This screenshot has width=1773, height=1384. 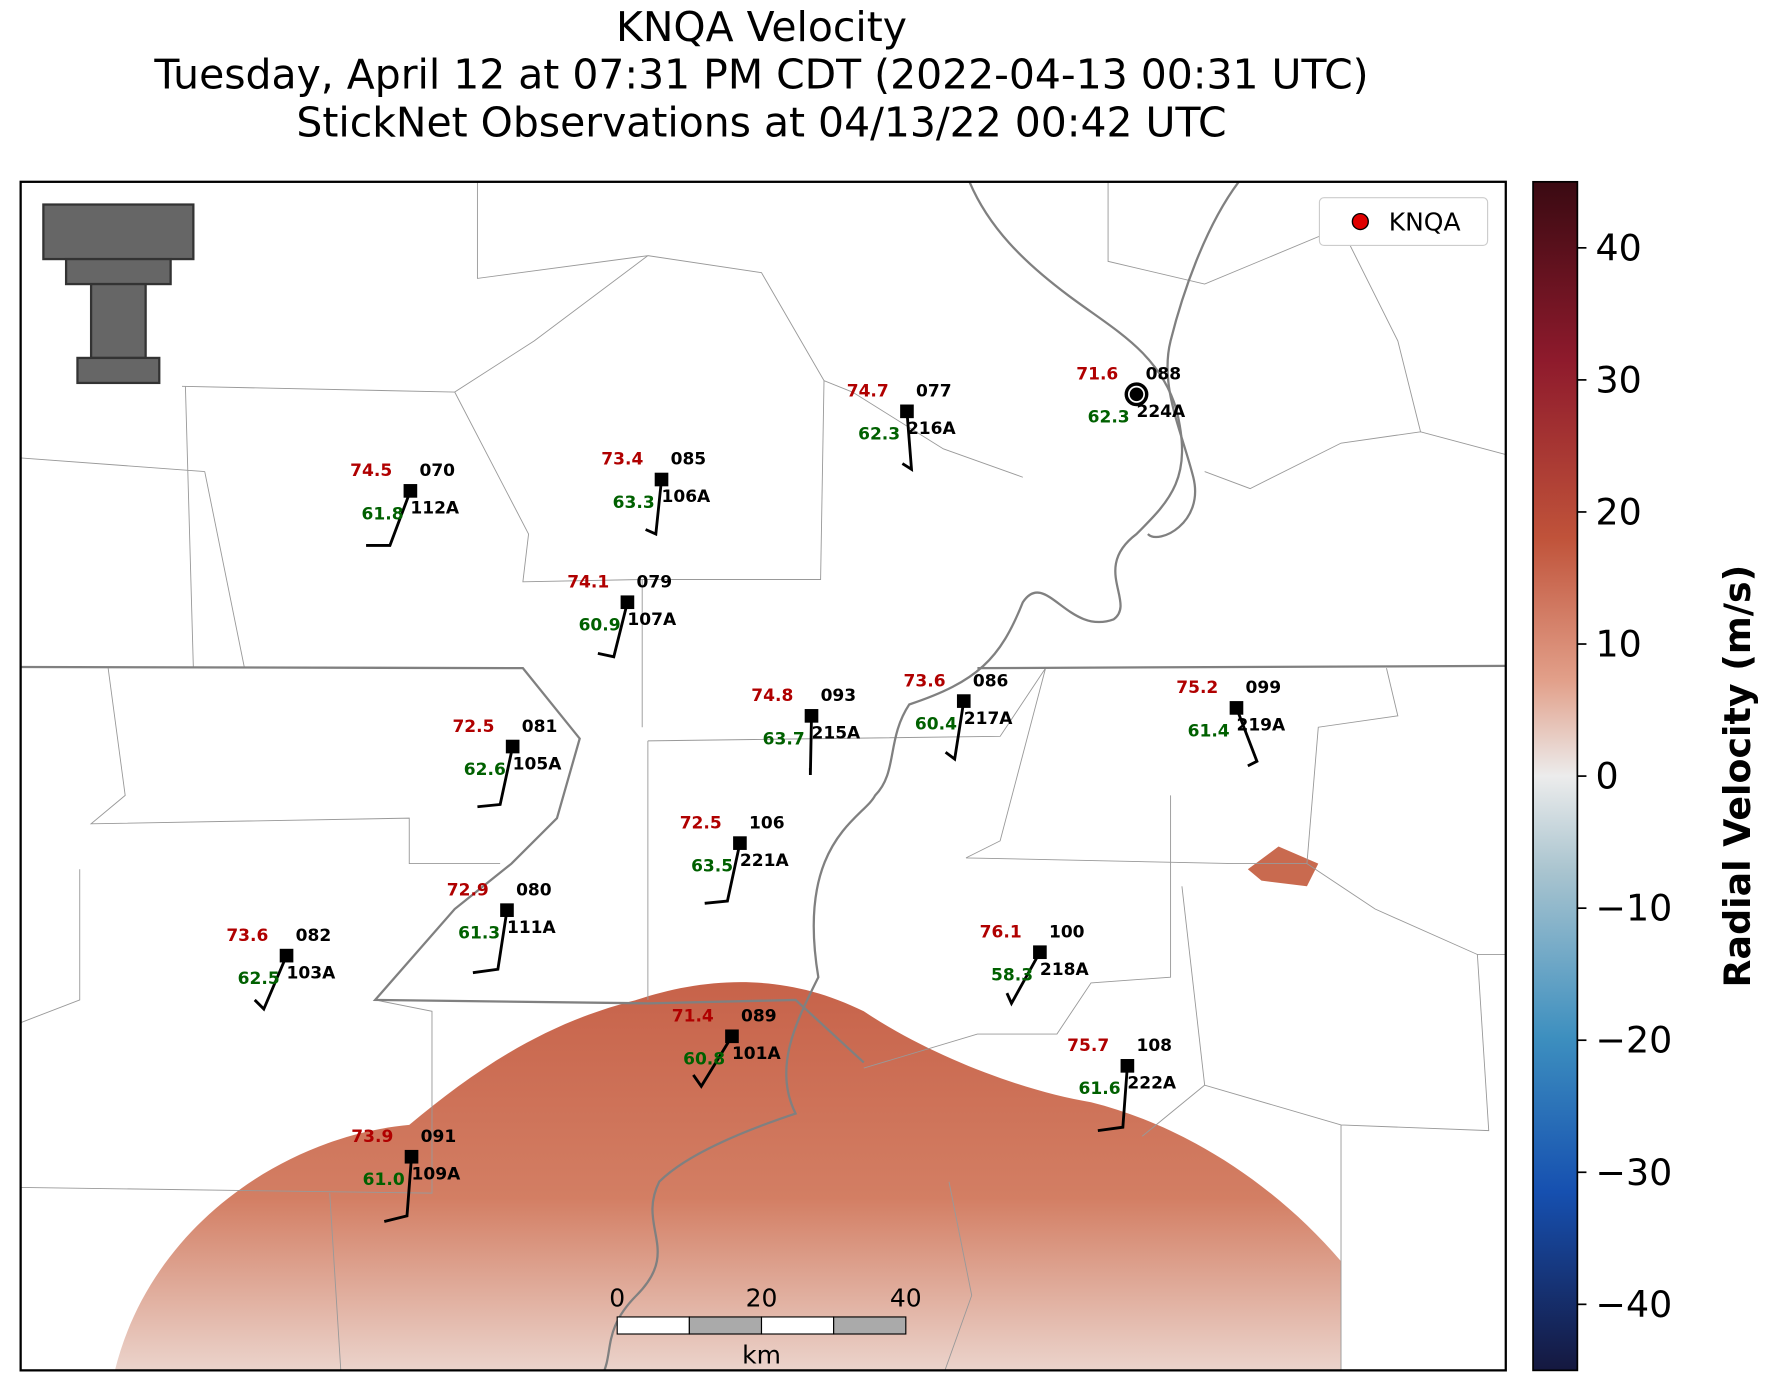 What do you see at coordinates (1012, 976) in the screenshot?
I see `dewpoint: 58.3` at bounding box center [1012, 976].